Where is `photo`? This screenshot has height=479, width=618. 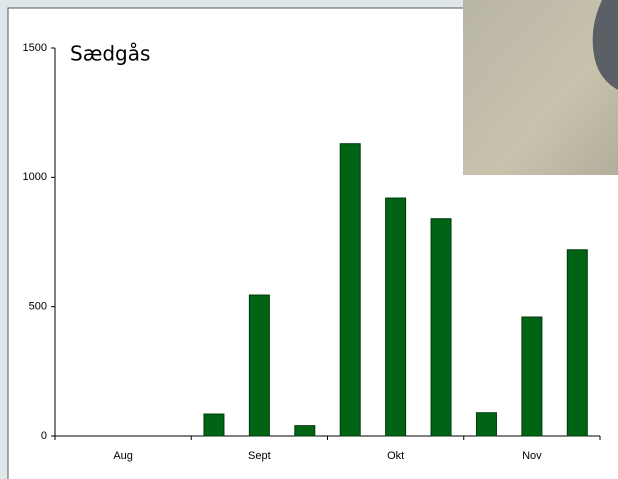 photo is located at coordinates (540, 87).